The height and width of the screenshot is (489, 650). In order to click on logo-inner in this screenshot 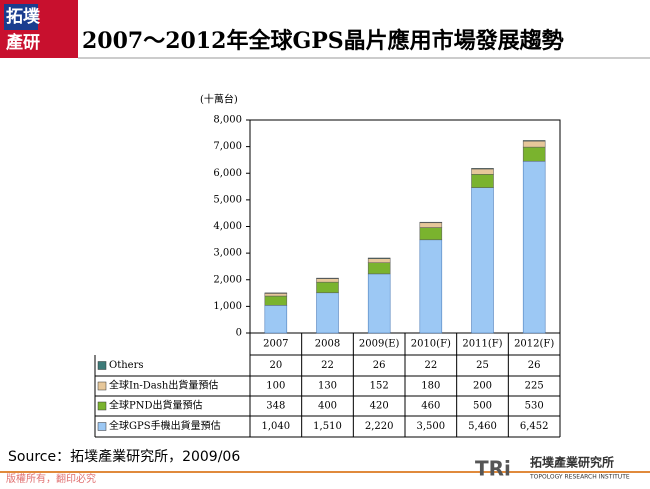, I will do `click(21, 17)`.